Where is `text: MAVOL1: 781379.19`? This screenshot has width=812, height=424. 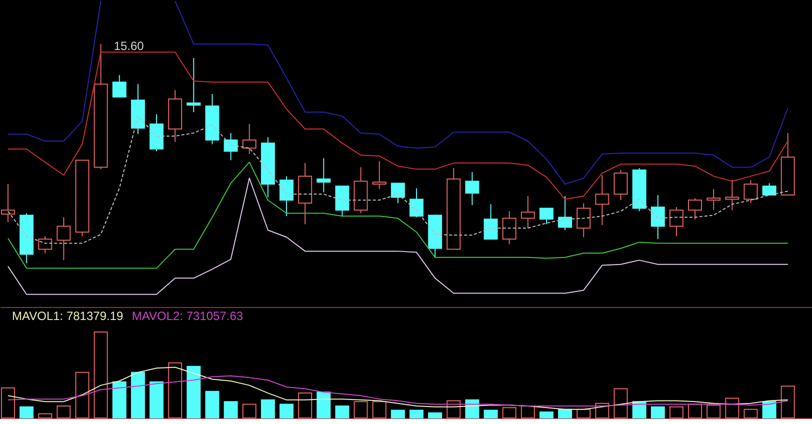
text: MAVOL1: 781379.19 is located at coordinates (68, 316).